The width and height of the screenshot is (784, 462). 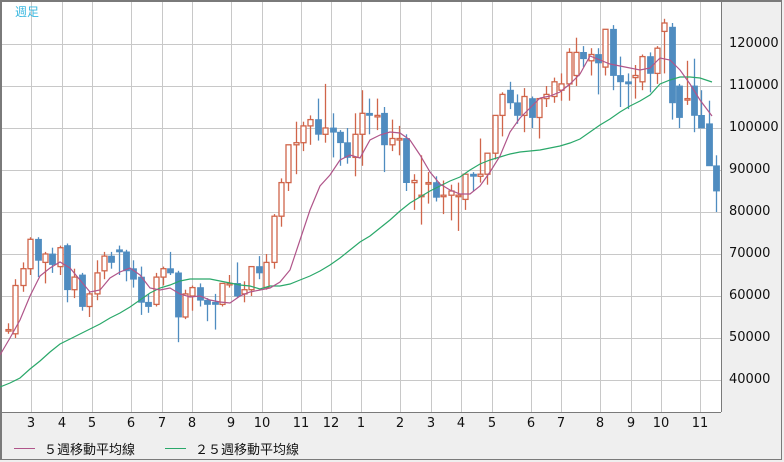 What do you see at coordinates (90, 450) in the screenshot?
I see `legend-label-ma5: ５週移動平均線` at bounding box center [90, 450].